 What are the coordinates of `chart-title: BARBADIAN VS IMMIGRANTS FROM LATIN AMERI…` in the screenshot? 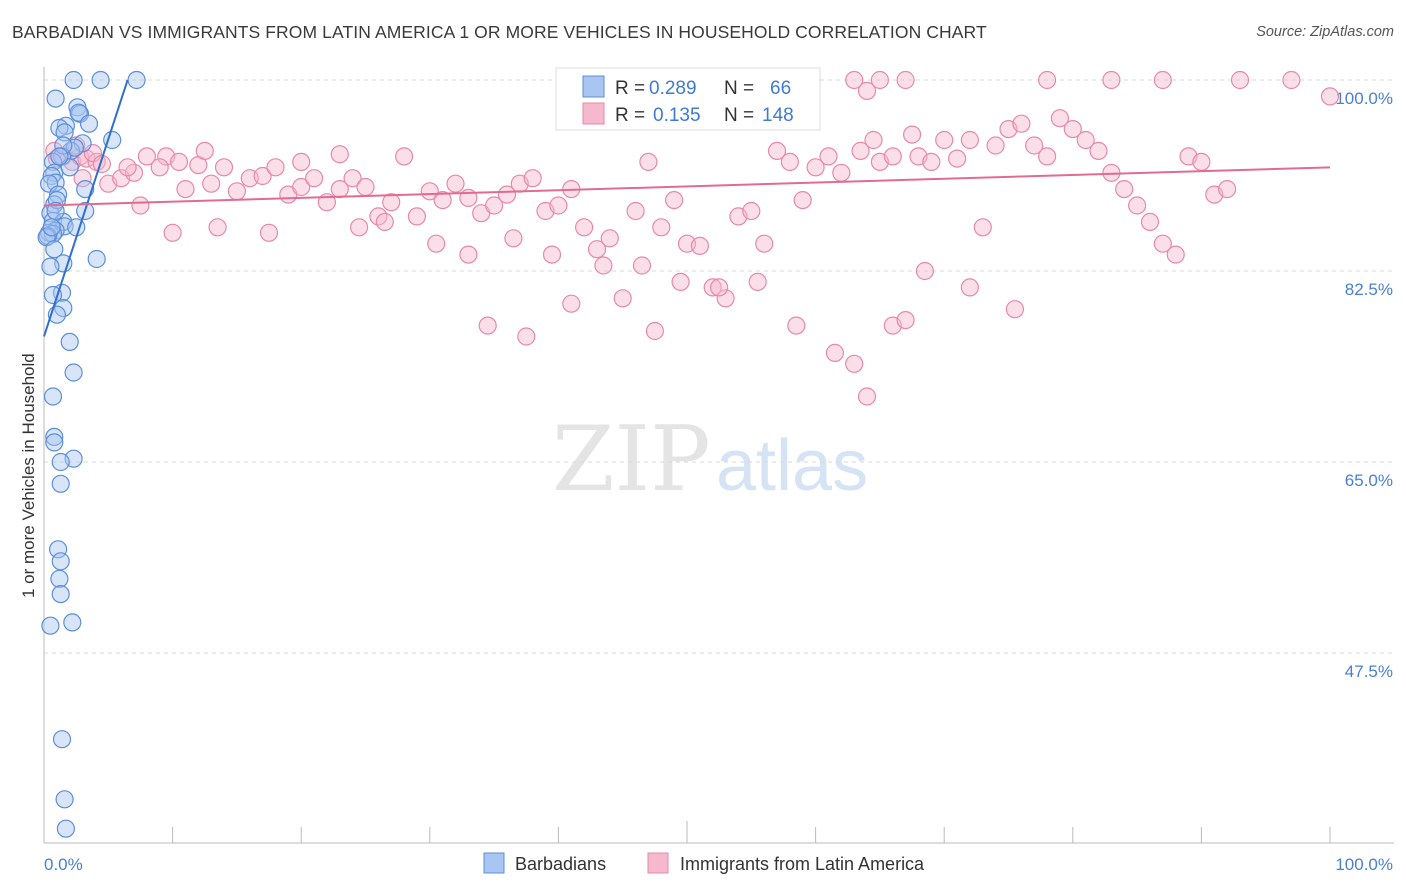 It's located at (499, 32).